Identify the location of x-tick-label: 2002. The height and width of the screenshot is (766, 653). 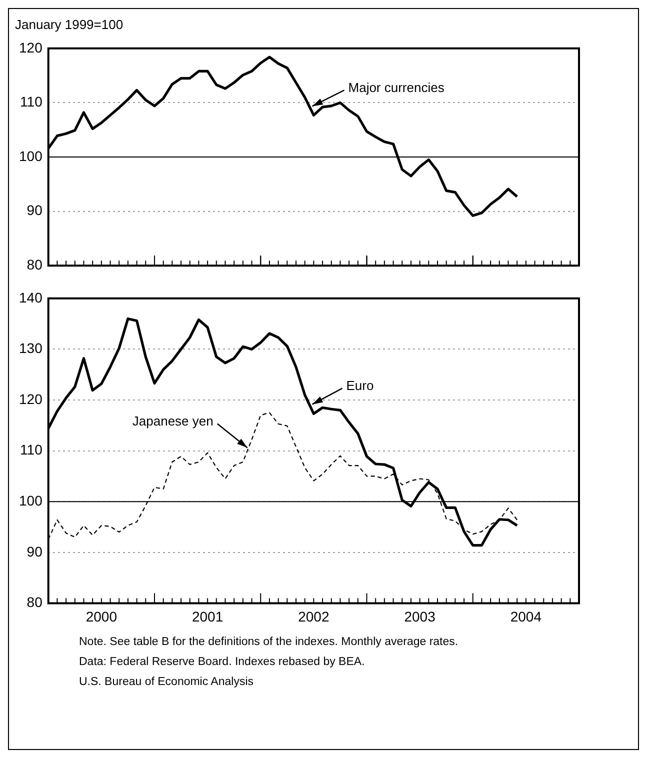
(314, 616).